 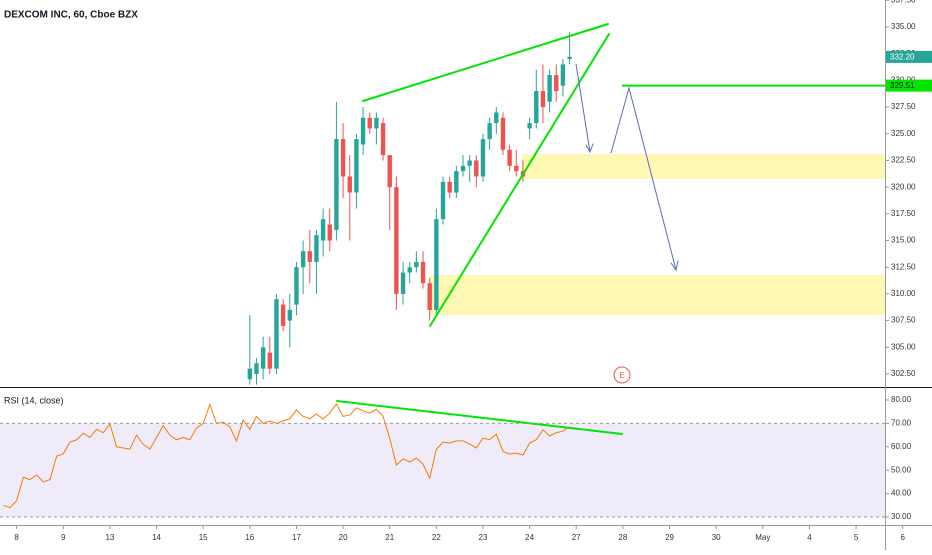 What do you see at coordinates (483, 537) in the screenshot?
I see `x-tick-label: 23` at bounding box center [483, 537].